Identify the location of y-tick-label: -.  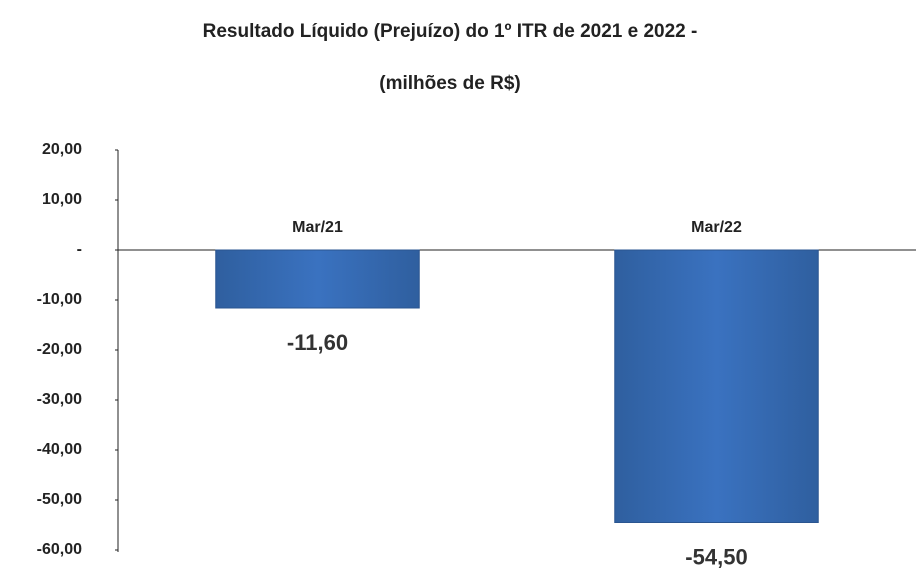
(79, 249).